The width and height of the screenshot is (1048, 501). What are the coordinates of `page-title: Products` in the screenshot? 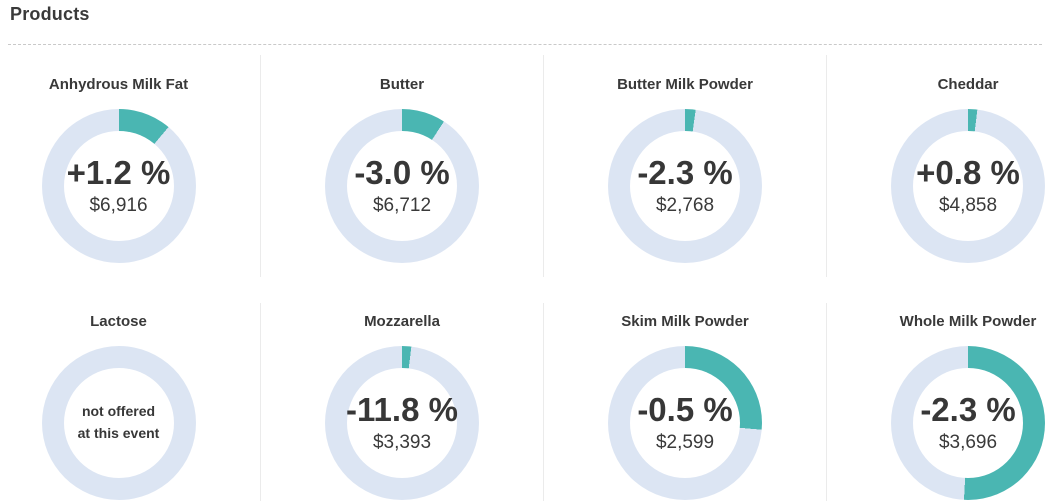 It's located at (50, 14).